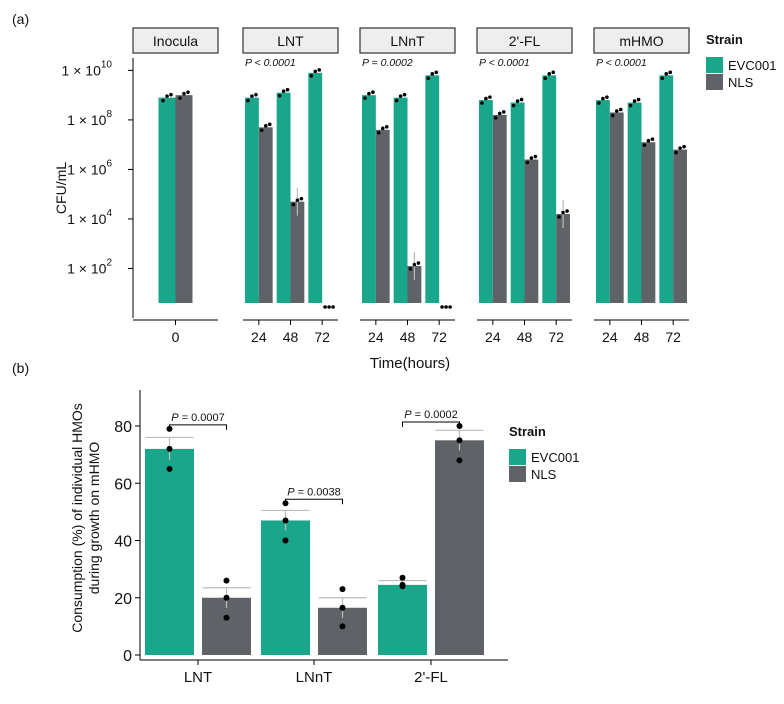 Image resolution: width=784 pixels, height=704 pixels. What do you see at coordinates (297, 252) in the screenshot?
I see `bar-lnt-48-nls` at bounding box center [297, 252].